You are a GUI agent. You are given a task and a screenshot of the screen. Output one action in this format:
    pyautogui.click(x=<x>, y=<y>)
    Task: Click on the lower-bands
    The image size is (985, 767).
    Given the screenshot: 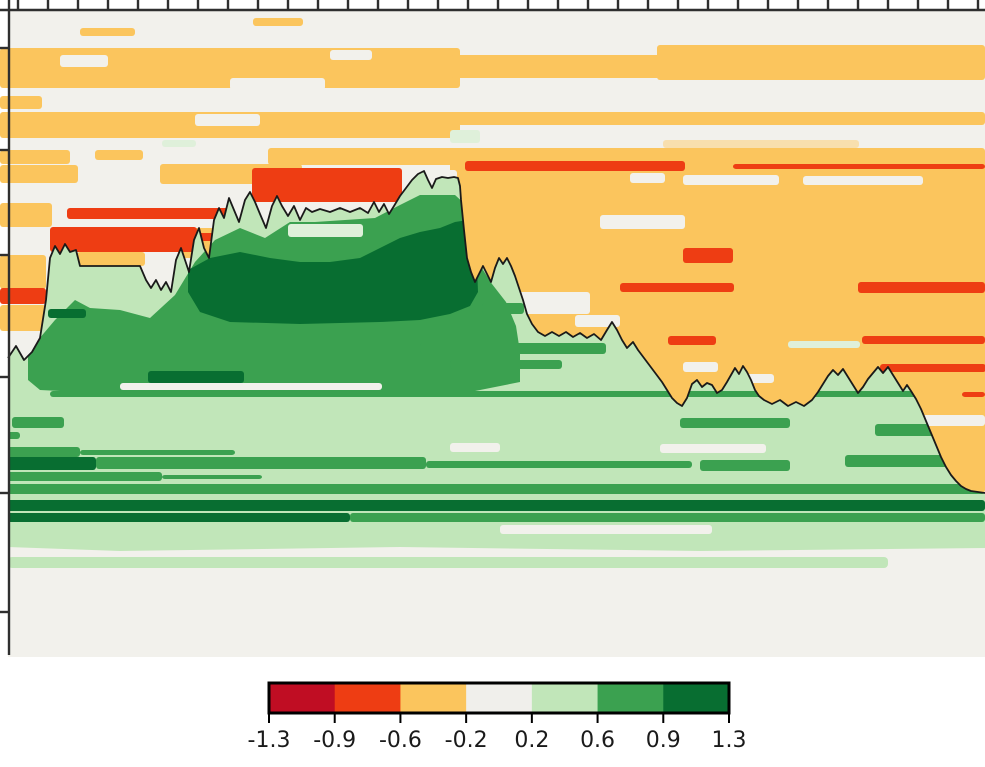 What is the action you would take?
    pyautogui.click(x=448, y=562)
    